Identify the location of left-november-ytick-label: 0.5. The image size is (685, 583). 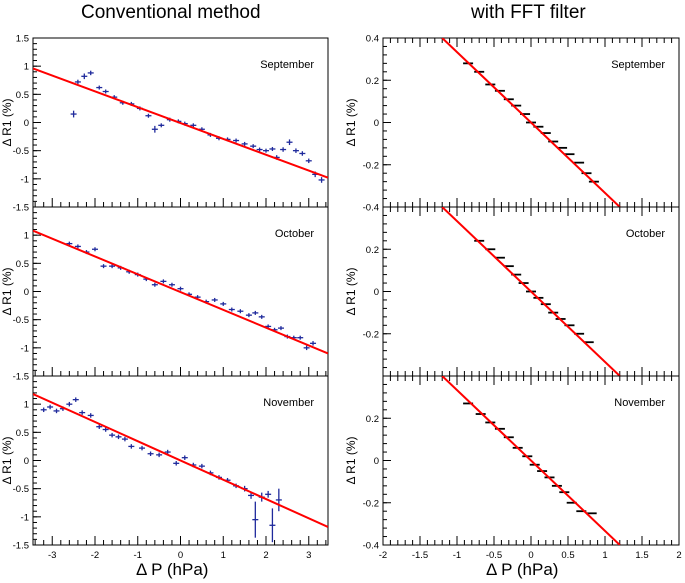
(22, 433).